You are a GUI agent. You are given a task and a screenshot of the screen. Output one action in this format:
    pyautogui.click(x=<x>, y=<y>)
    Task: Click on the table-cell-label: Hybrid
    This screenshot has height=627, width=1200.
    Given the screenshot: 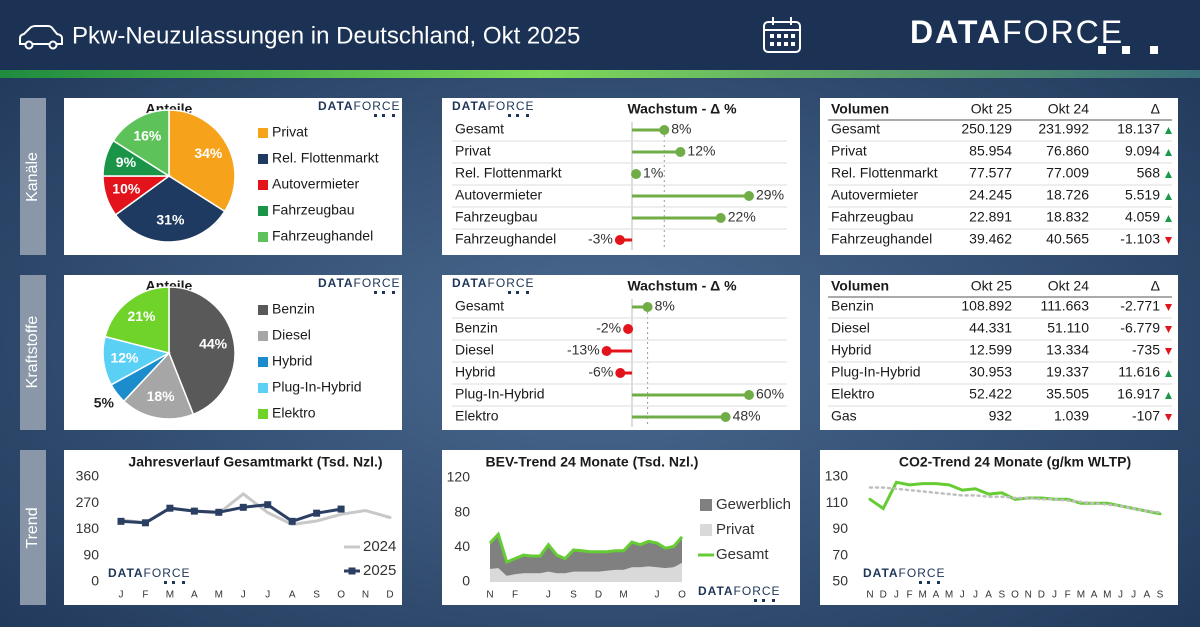 What is the action you would take?
    pyautogui.click(x=851, y=350)
    